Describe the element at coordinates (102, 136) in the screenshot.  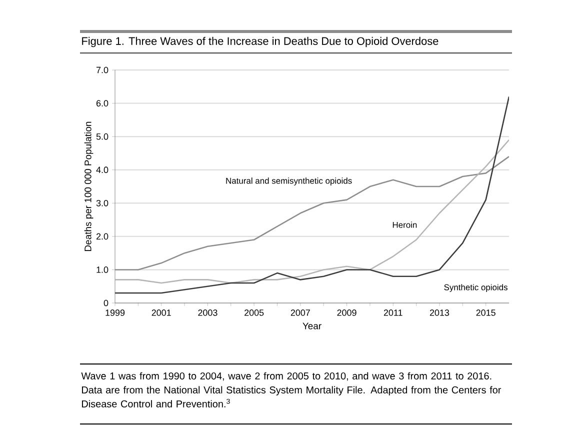
I see `y-tick-label: 5.0` at that location.